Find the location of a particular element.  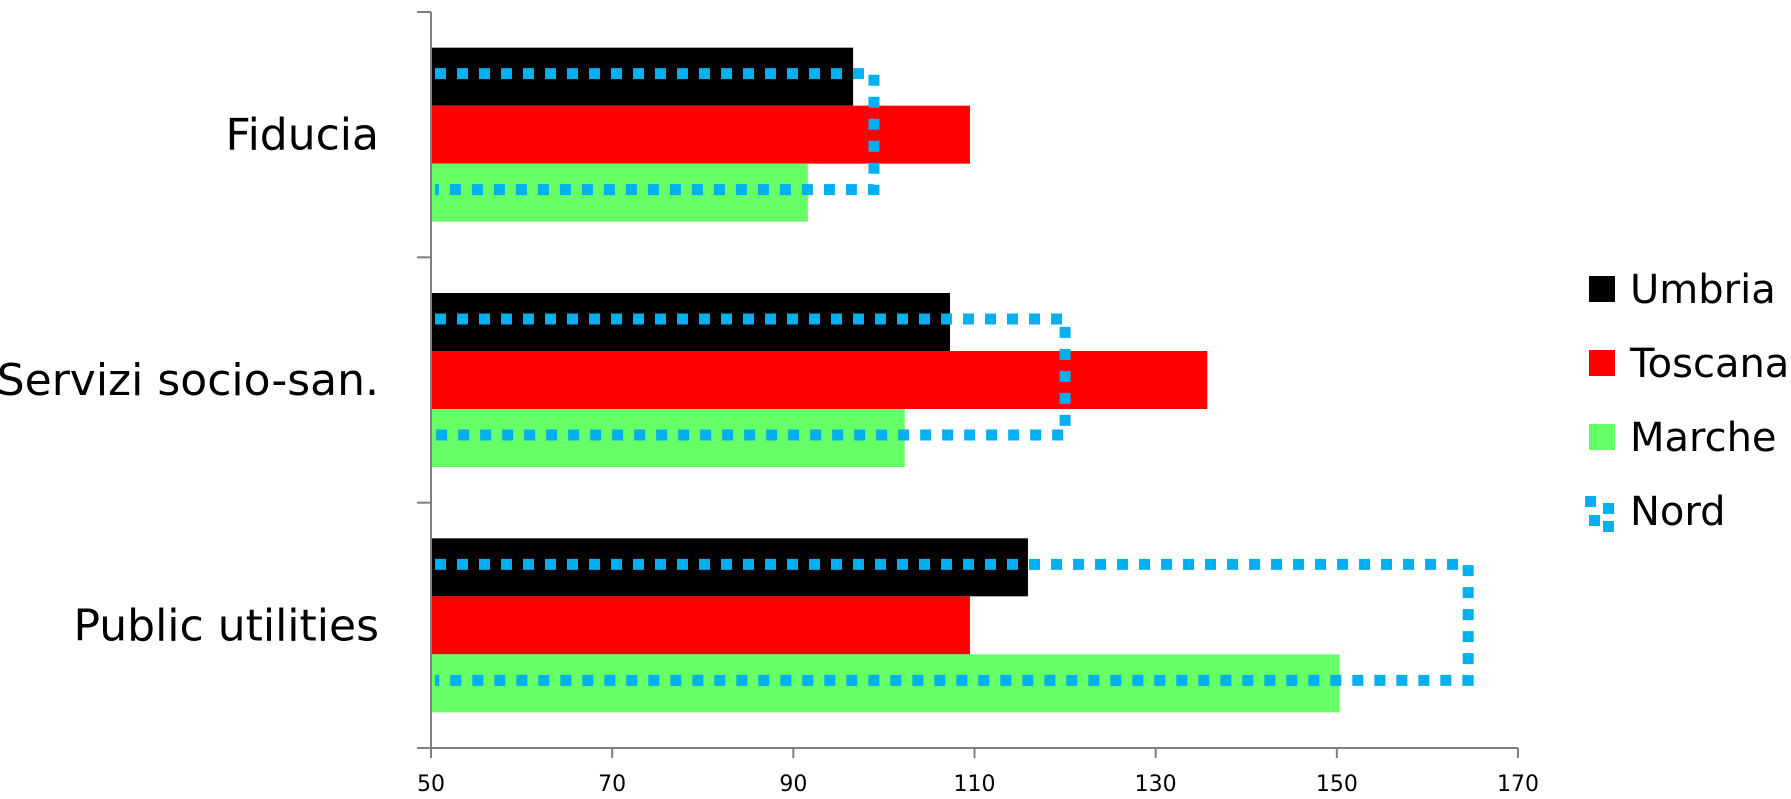

bar-marche-fiducia is located at coordinates (619, 192).